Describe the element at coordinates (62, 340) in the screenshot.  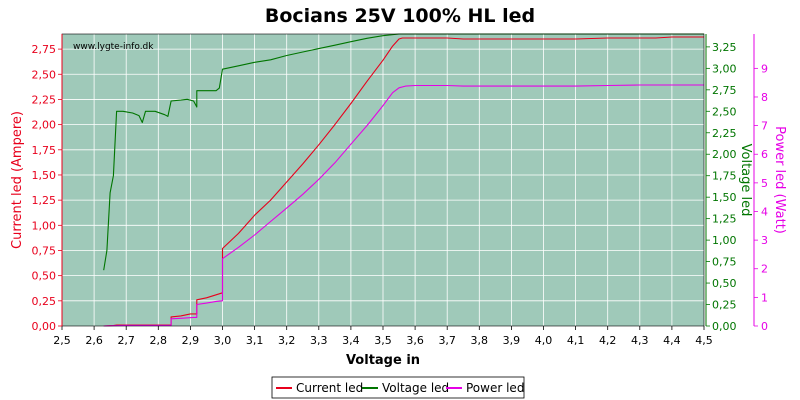
I see `x-tick-label: 2,5` at that location.